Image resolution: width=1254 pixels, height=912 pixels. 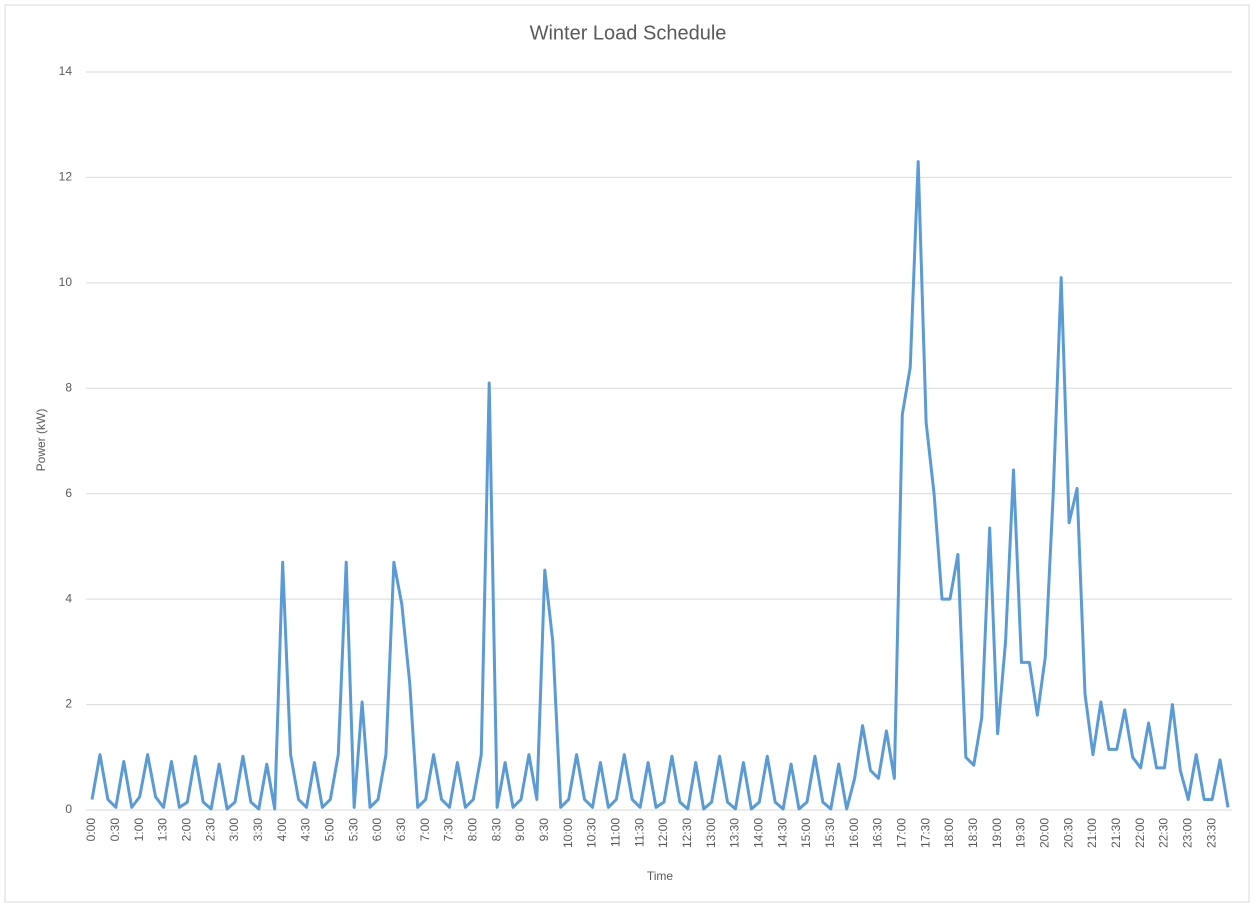 I want to click on y-tick-label: 8, so click(x=68, y=387).